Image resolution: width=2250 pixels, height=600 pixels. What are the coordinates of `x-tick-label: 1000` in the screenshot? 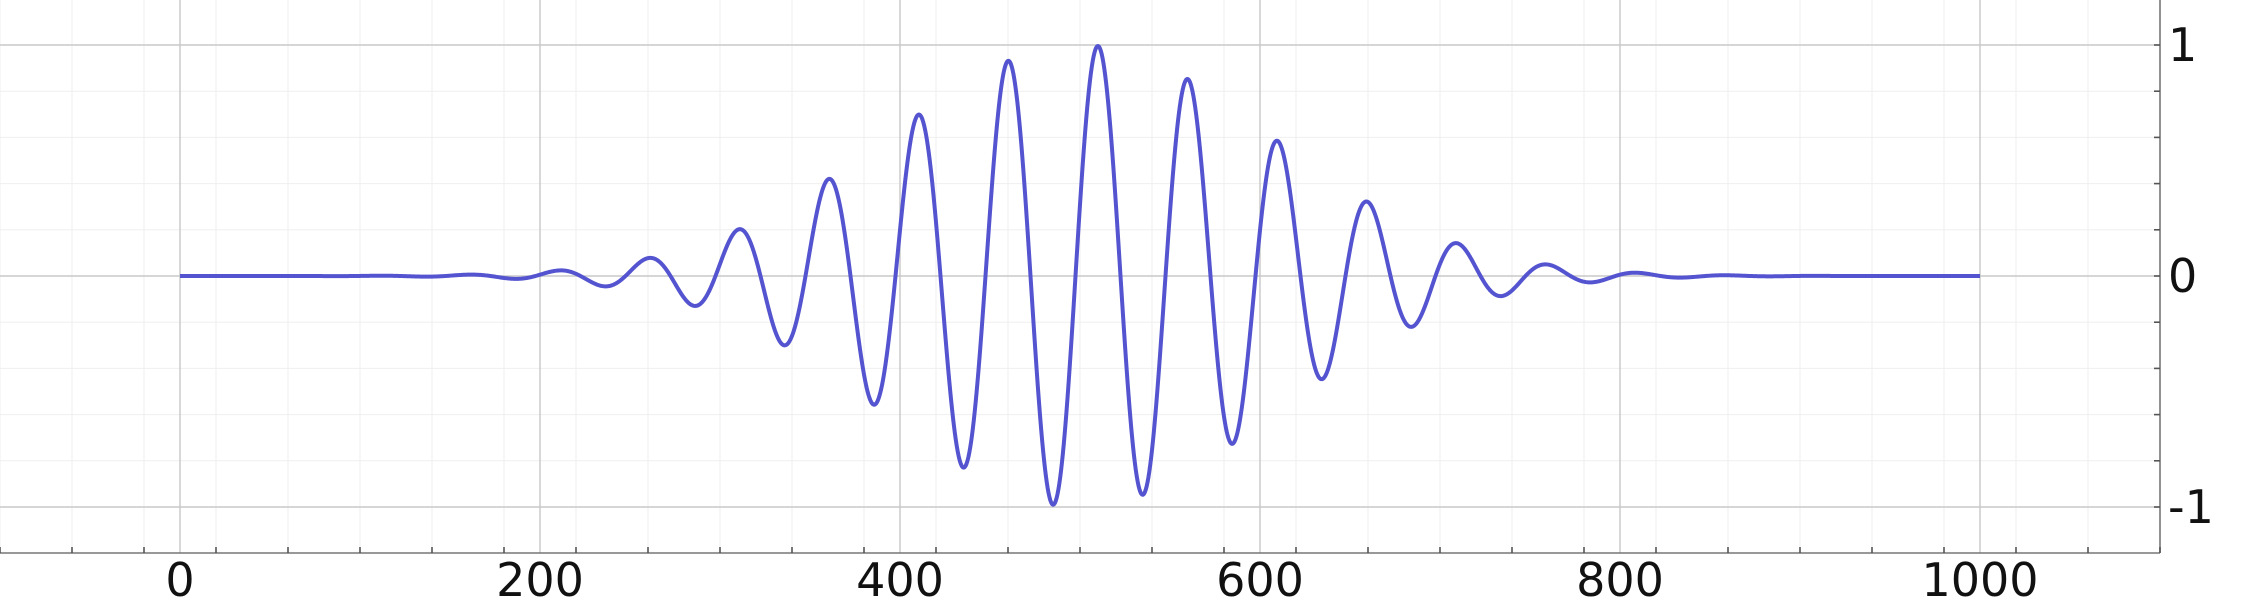 It's located at (1979, 576).